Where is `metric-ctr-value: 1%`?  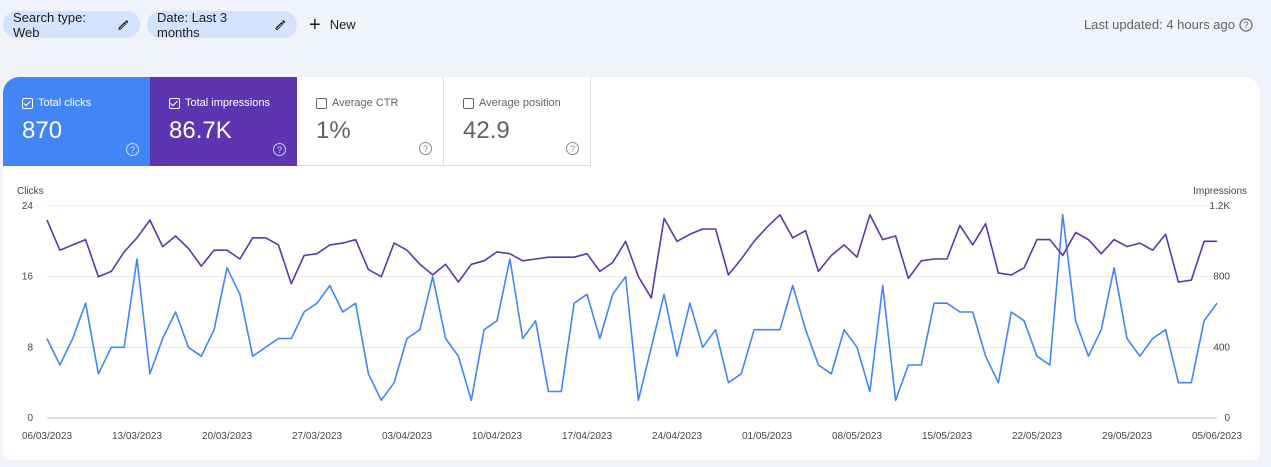 metric-ctr-value: 1% is located at coordinates (333, 130).